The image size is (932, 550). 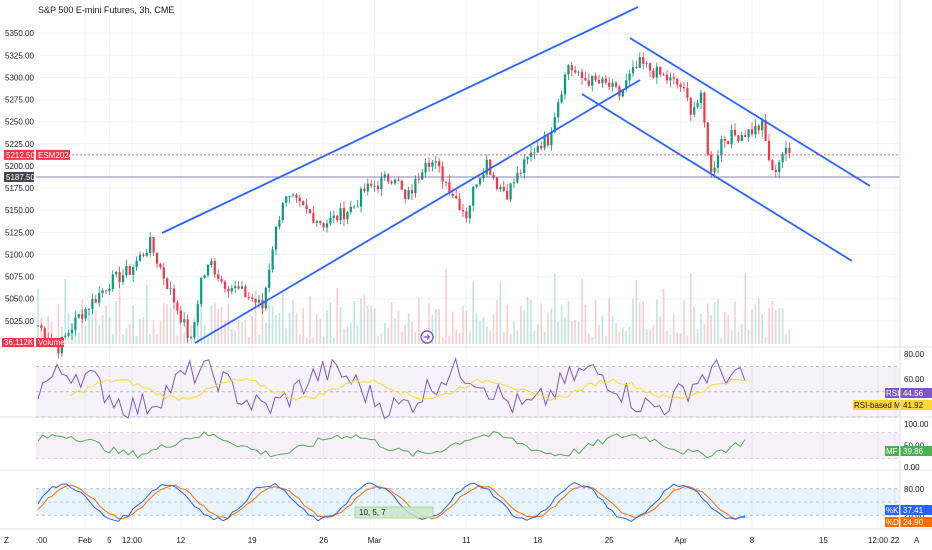 I want to click on price-lines, so click(x=468, y=166).